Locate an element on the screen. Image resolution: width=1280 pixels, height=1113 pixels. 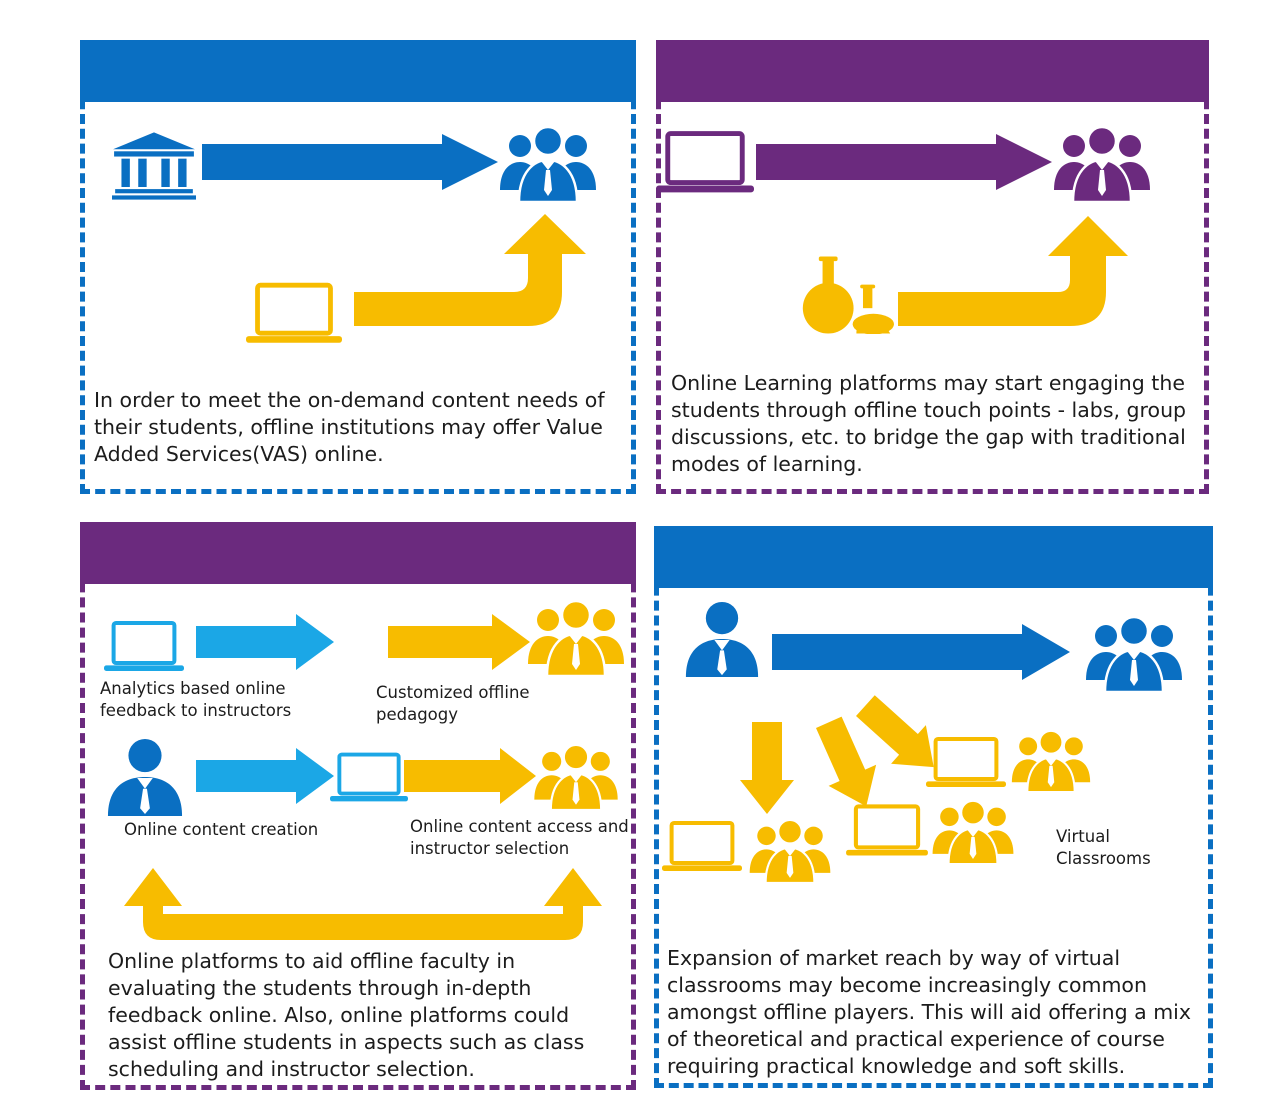
lab-flask-icon is located at coordinates (847, 295).